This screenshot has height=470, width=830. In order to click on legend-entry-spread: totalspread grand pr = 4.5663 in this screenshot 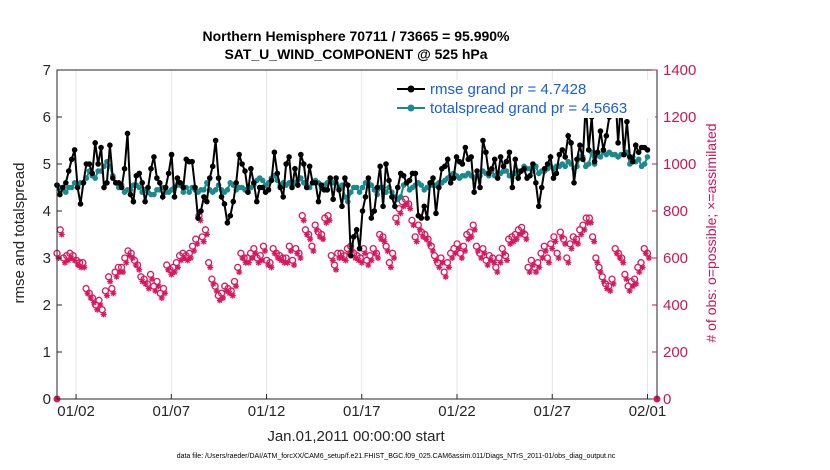, I will do `click(528, 108)`.